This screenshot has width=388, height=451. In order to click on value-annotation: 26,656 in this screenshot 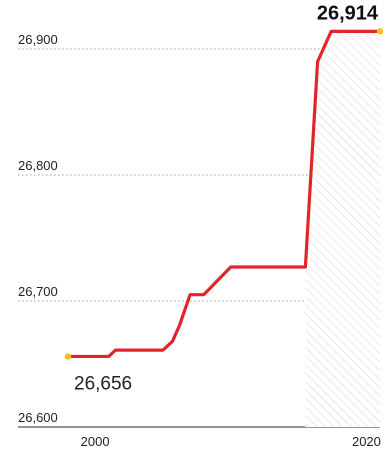, I will do `click(103, 383)`.